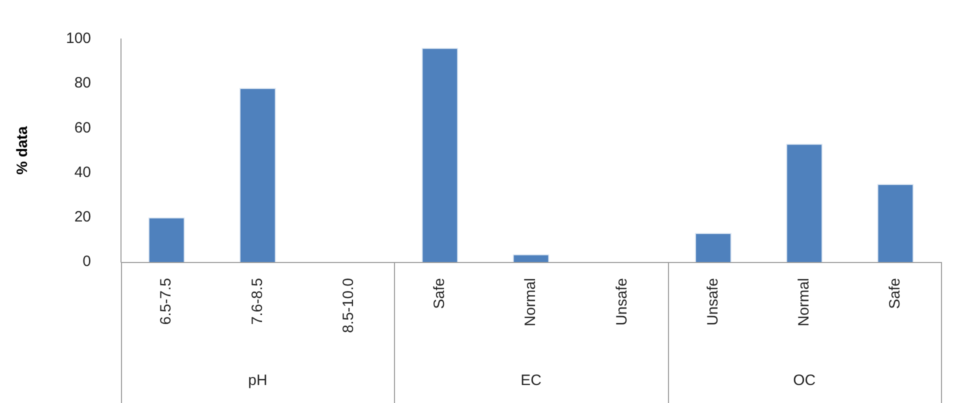 Image resolution: width=955 pixels, height=403 pixels. I want to click on text: pH, so click(258, 381).